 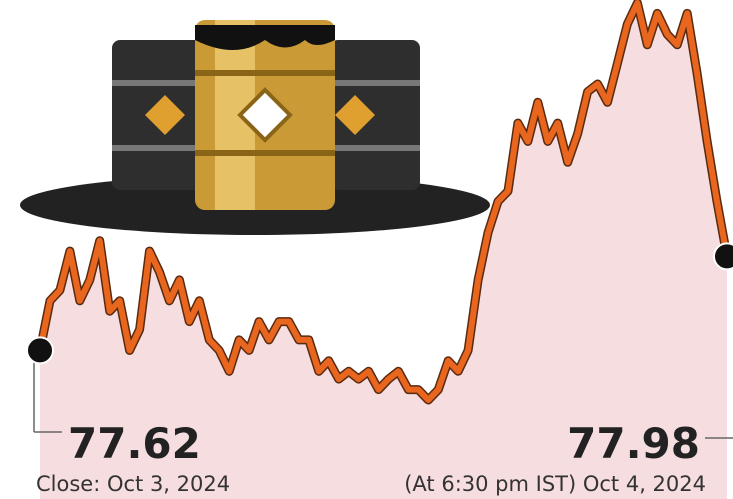 What do you see at coordinates (133, 484) in the screenshot?
I see `start-date-label: Close: Oct 3, 2024` at bounding box center [133, 484].